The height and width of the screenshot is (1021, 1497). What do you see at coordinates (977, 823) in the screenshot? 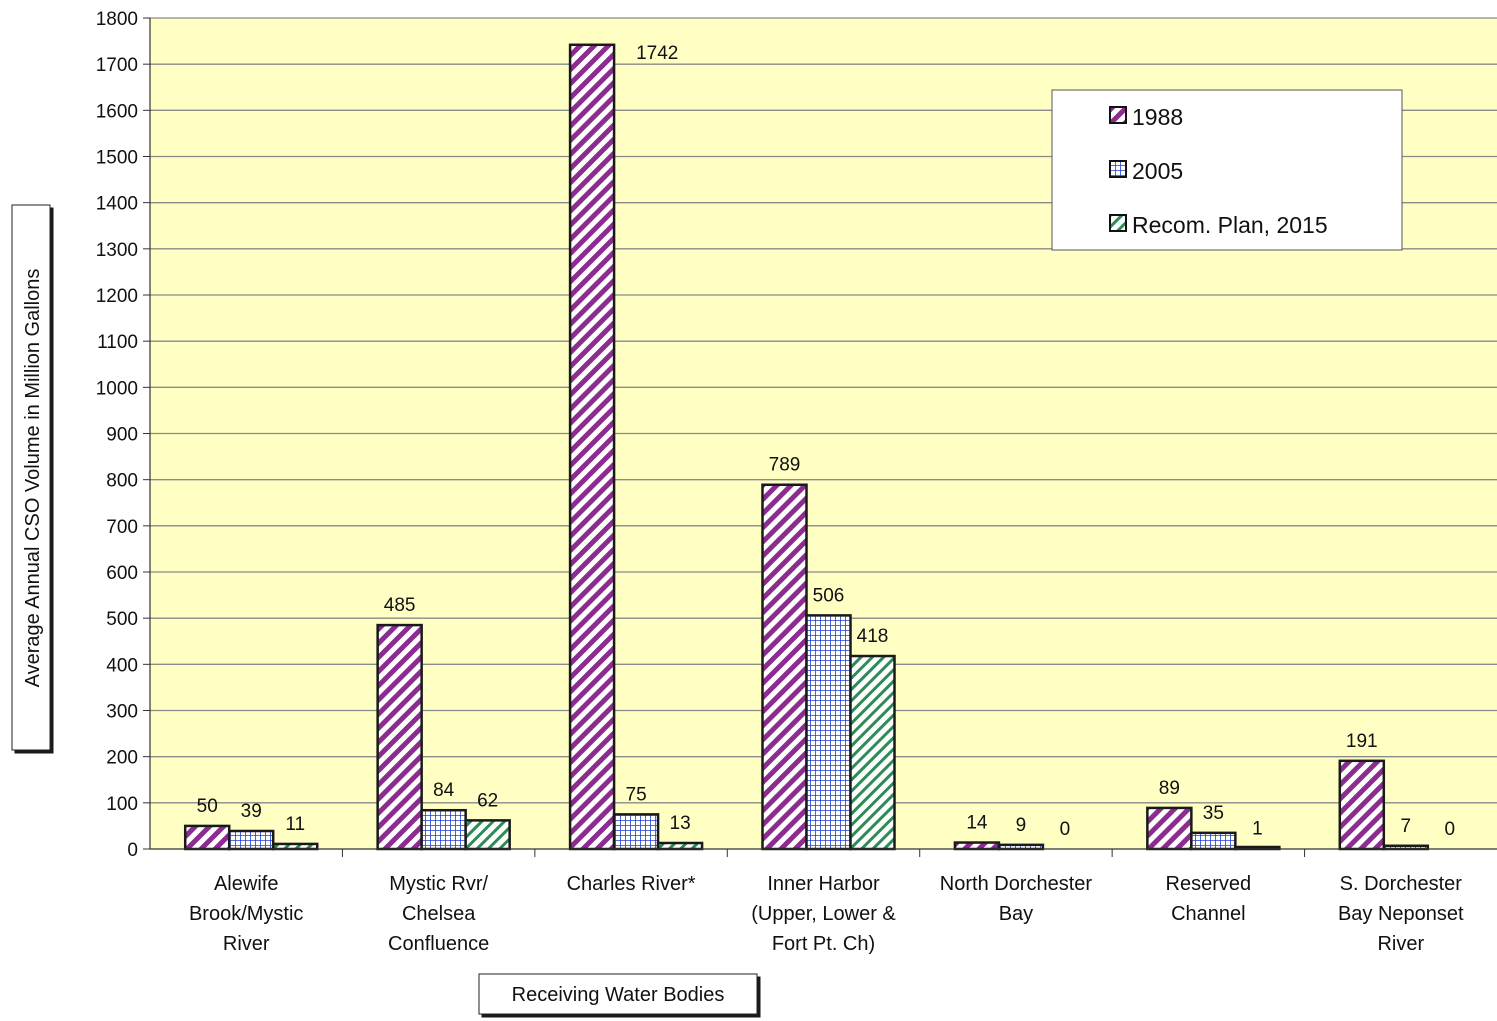
I see `data-label-1988-cat-5: 14` at bounding box center [977, 823].